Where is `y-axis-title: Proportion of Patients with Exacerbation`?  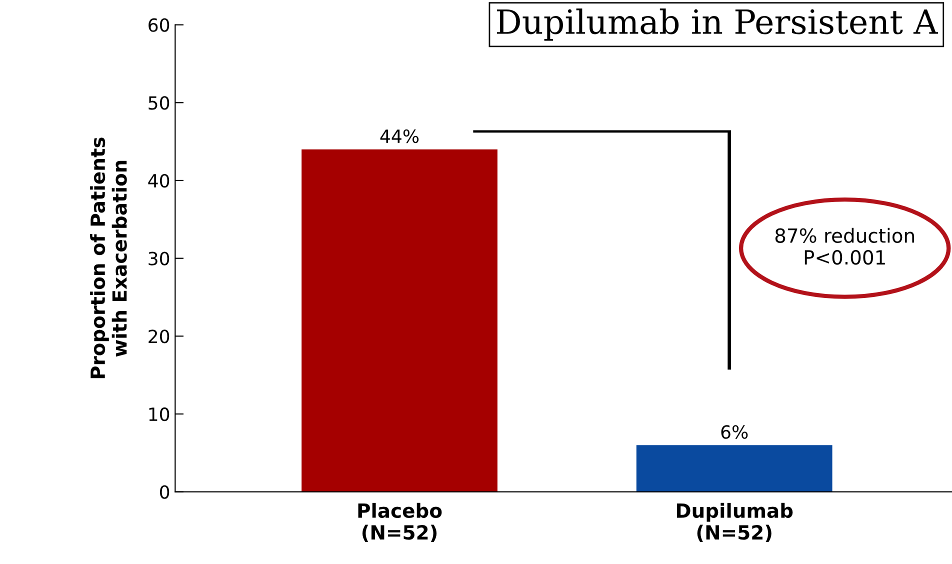 y-axis-title: Proportion of Patients with Exacerbation is located at coordinates (108, 258).